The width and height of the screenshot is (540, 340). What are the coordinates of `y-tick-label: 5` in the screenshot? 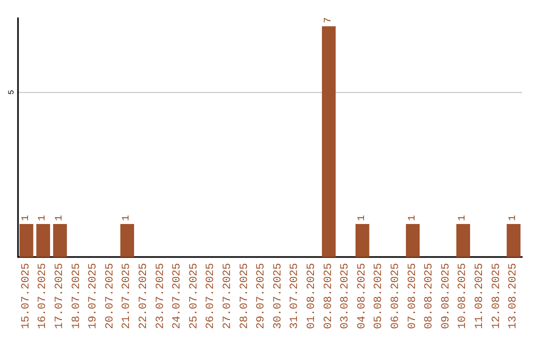 It's located at (12, 92).